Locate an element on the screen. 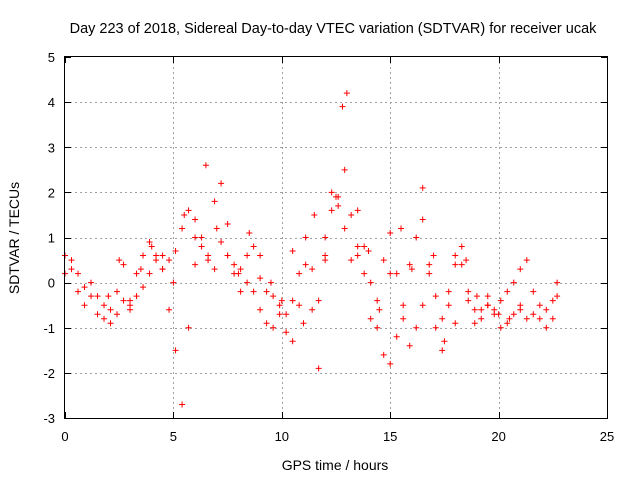  x-tick-label: 20 is located at coordinates (498, 436).